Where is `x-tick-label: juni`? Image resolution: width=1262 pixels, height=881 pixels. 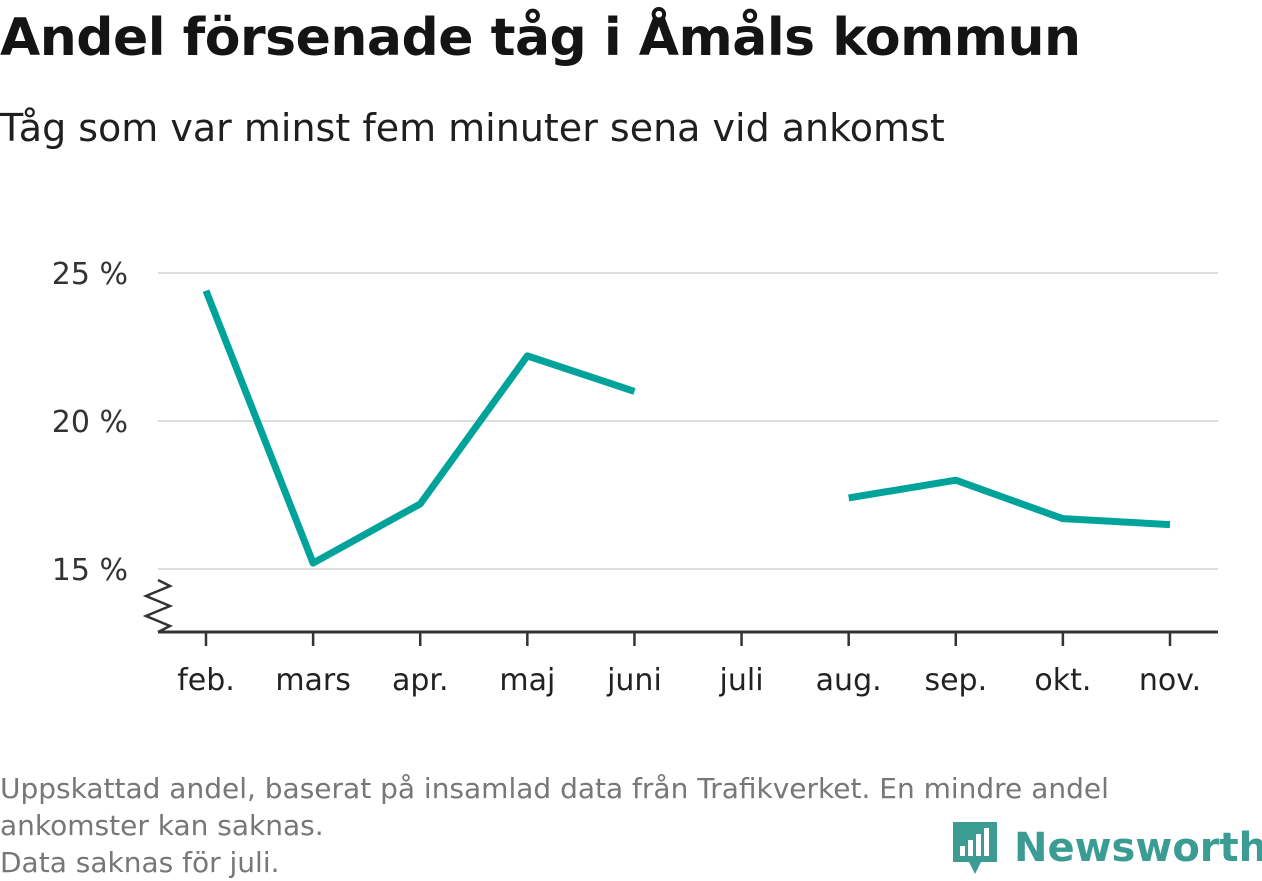
x-tick-label: juni is located at coordinates (634, 680).